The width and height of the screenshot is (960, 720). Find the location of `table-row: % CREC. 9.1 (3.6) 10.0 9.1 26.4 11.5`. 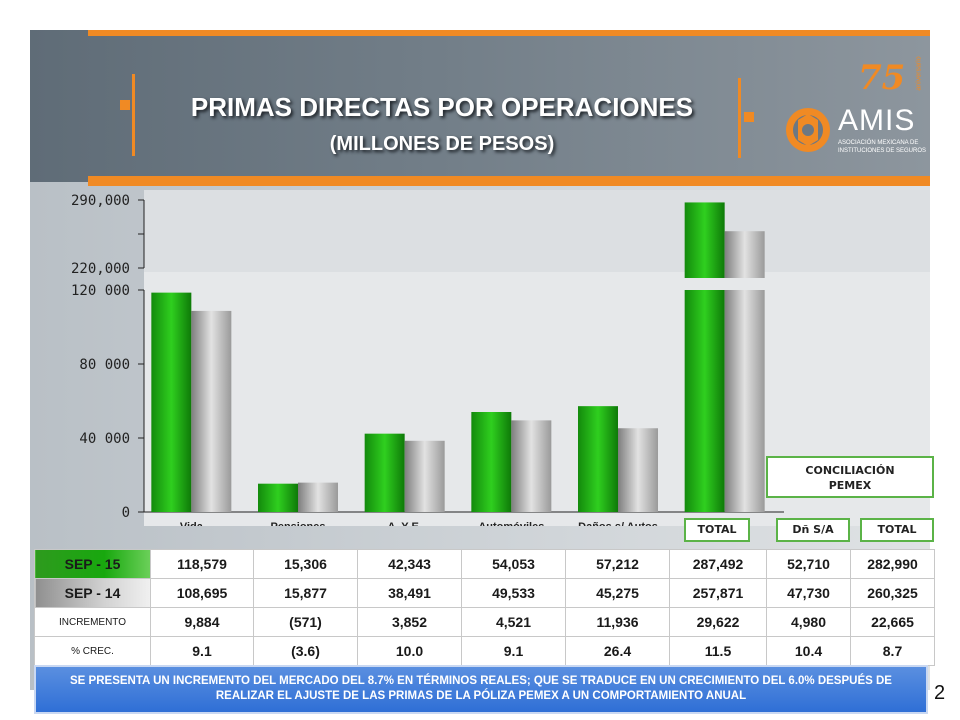

table-row: % CREC. 9.1 (3.6) 10.0 9.1 26.4 11.5 is located at coordinates (400, 651).